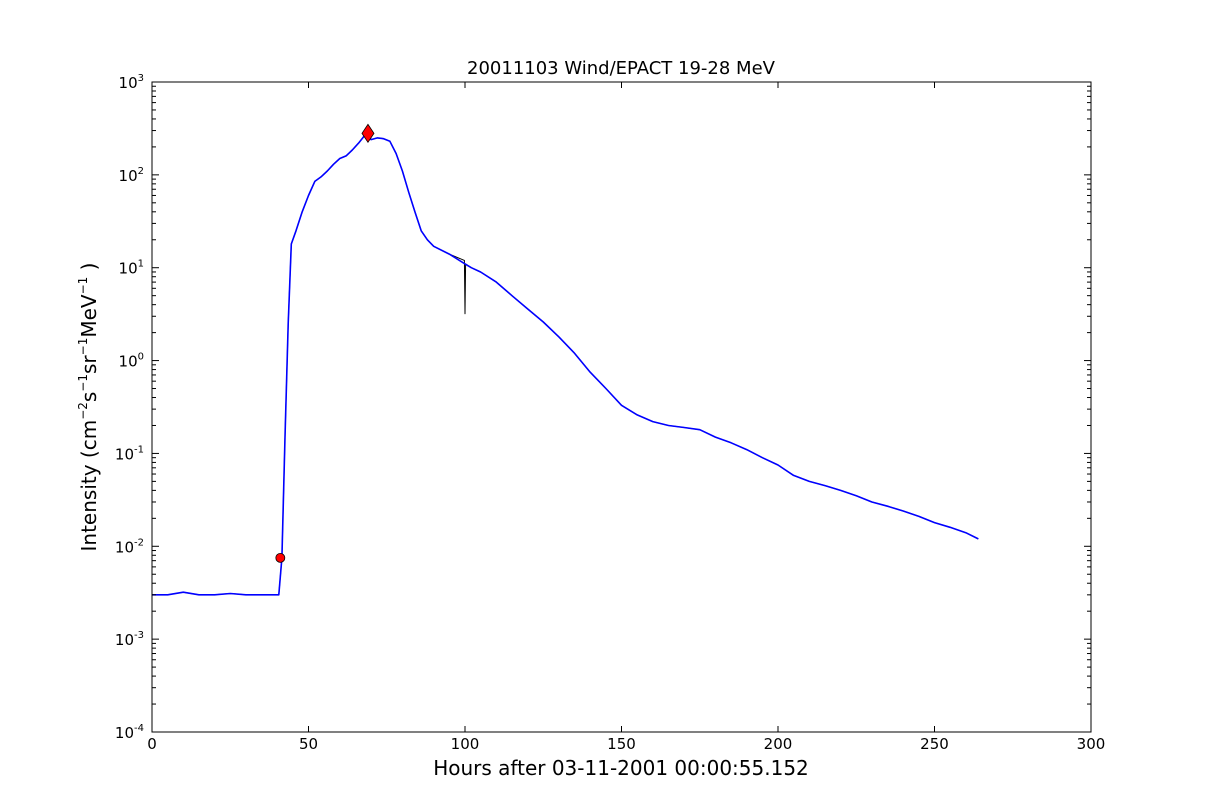  What do you see at coordinates (131, 175) in the screenshot?
I see `y-tick-label: 10²` at bounding box center [131, 175].